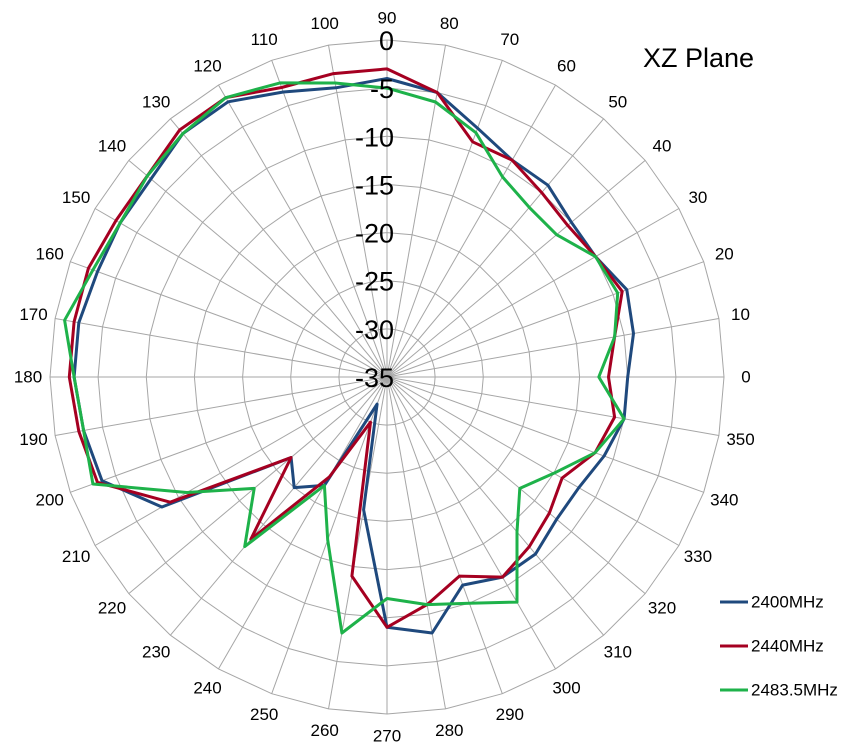 Image resolution: width=848 pixels, height=753 pixels. What do you see at coordinates (449, 23) in the screenshot?
I see `angle-tick-label: 80` at bounding box center [449, 23].